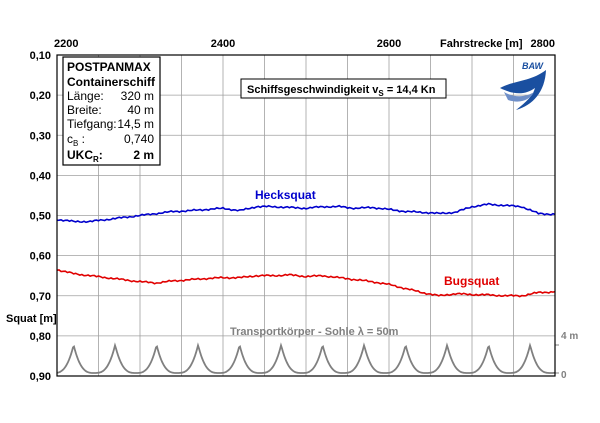 The height and width of the screenshot is (423, 600). What do you see at coordinates (306, 283) in the screenshot?
I see `series-line-bugsquat` at bounding box center [306, 283].